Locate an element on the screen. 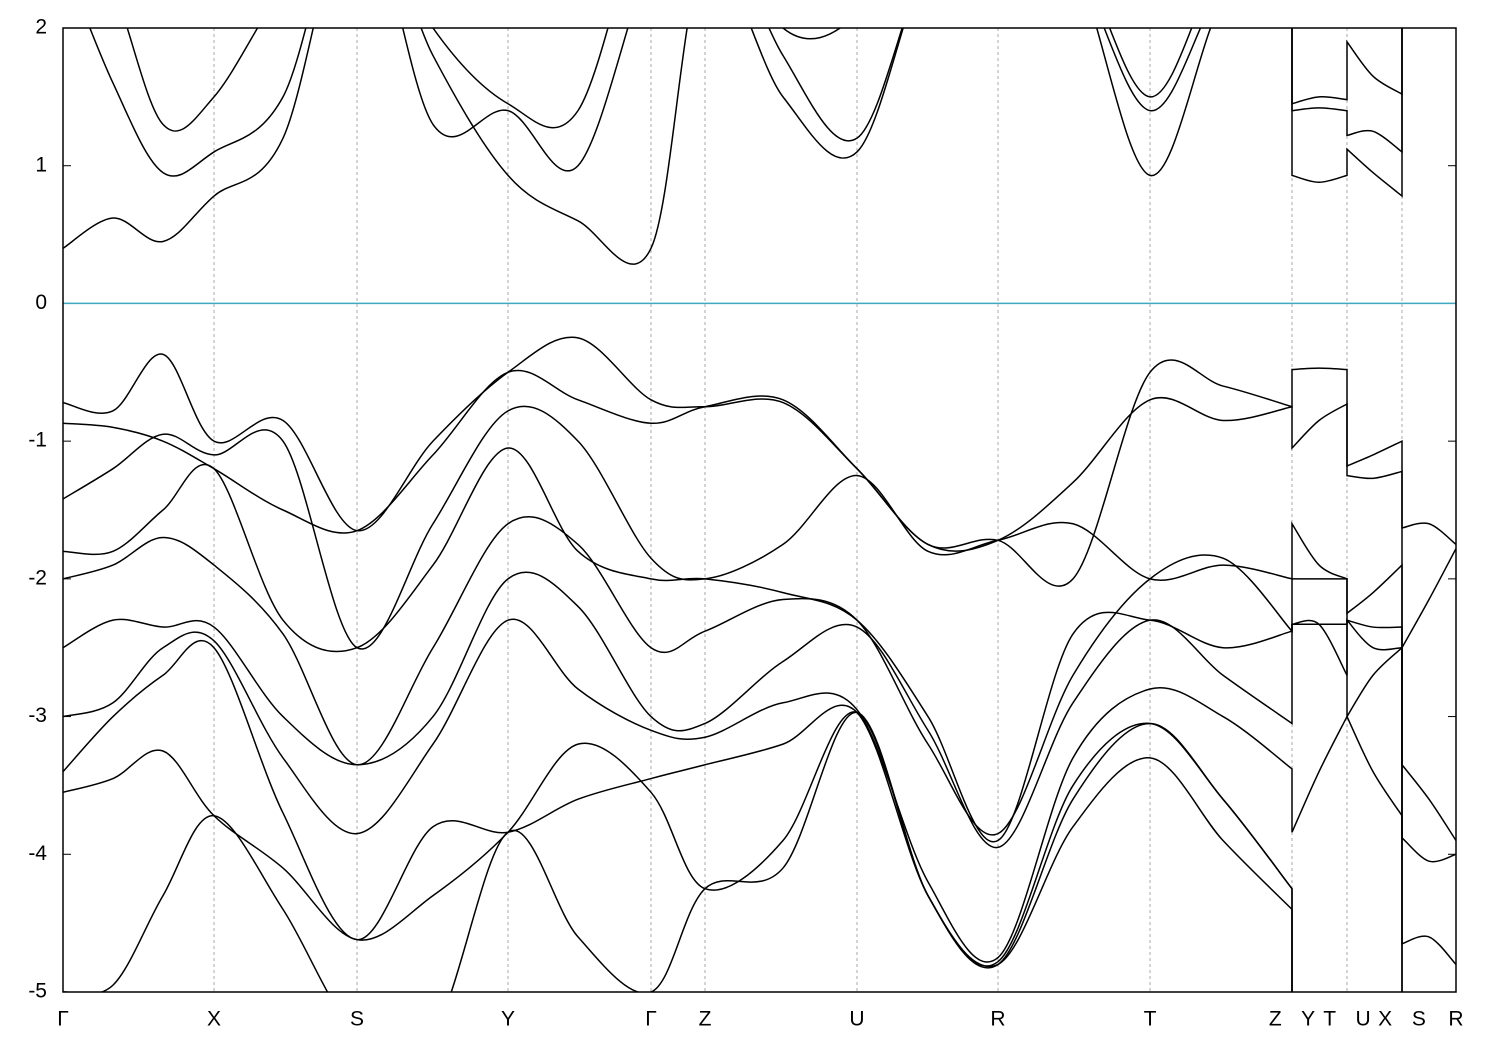  y-tick-label: -4 is located at coordinates (37, 853).